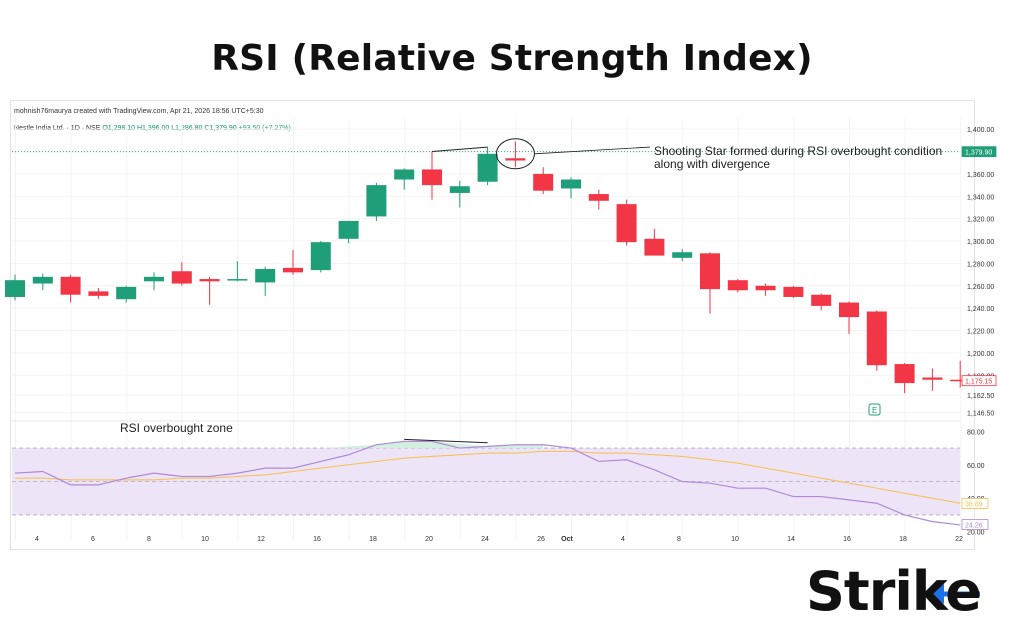 The height and width of the screenshot is (640, 1024). What do you see at coordinates (176, 428) in the screenshot?
I see `rsi-zone-annotation: RSI overbought zone` at bounding box center [176, 428].